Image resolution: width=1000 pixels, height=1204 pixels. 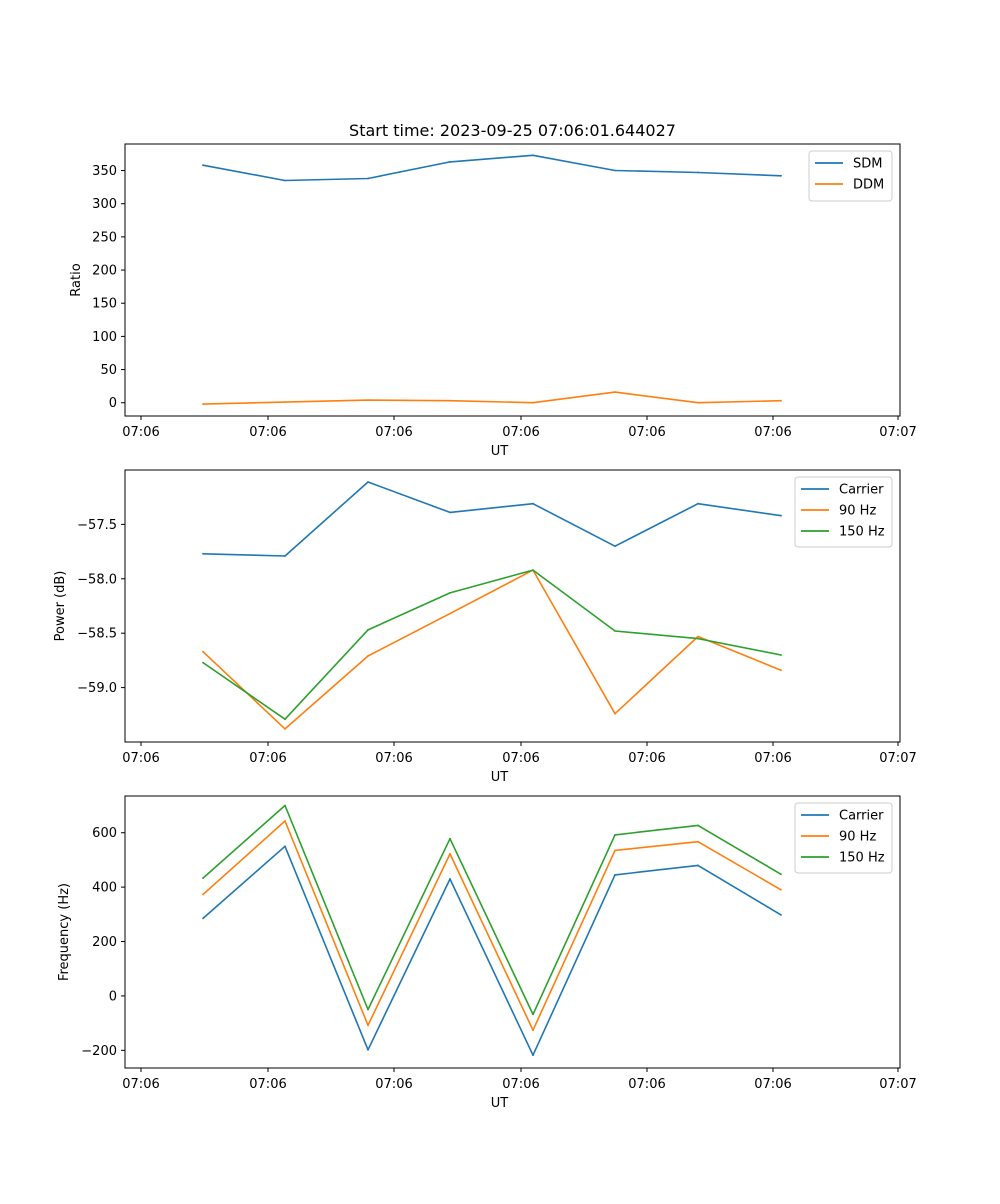 What do you see at coordinates (97, 688) in the screenshot?
I see `y-tick-label: −59.0` at bounding box center [97, 688].